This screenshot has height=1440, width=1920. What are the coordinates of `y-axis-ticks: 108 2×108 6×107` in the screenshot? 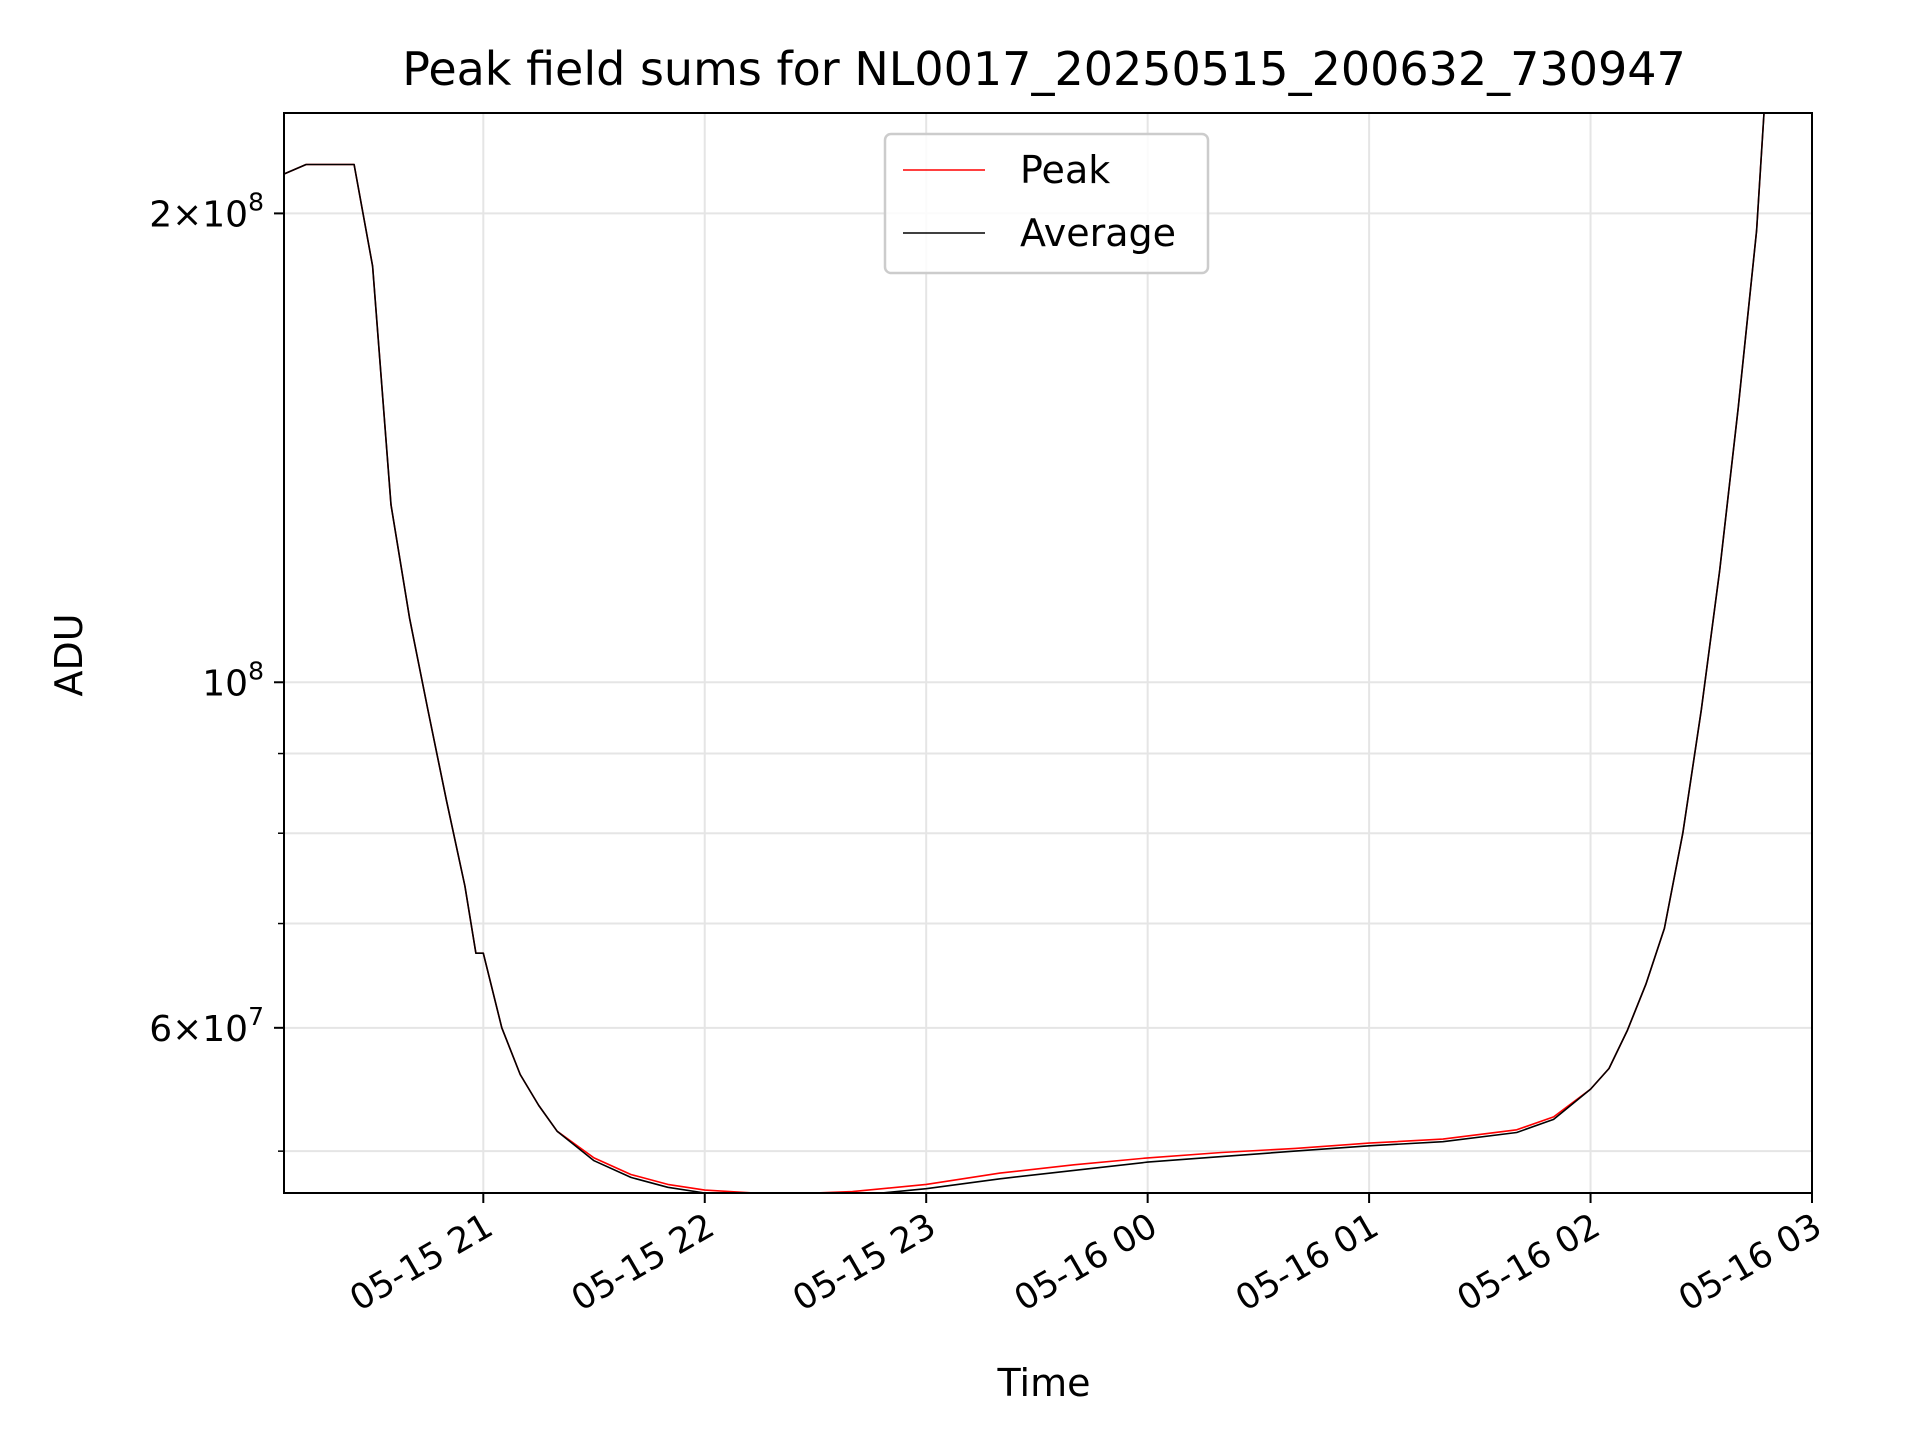 It's located at (216, 669).